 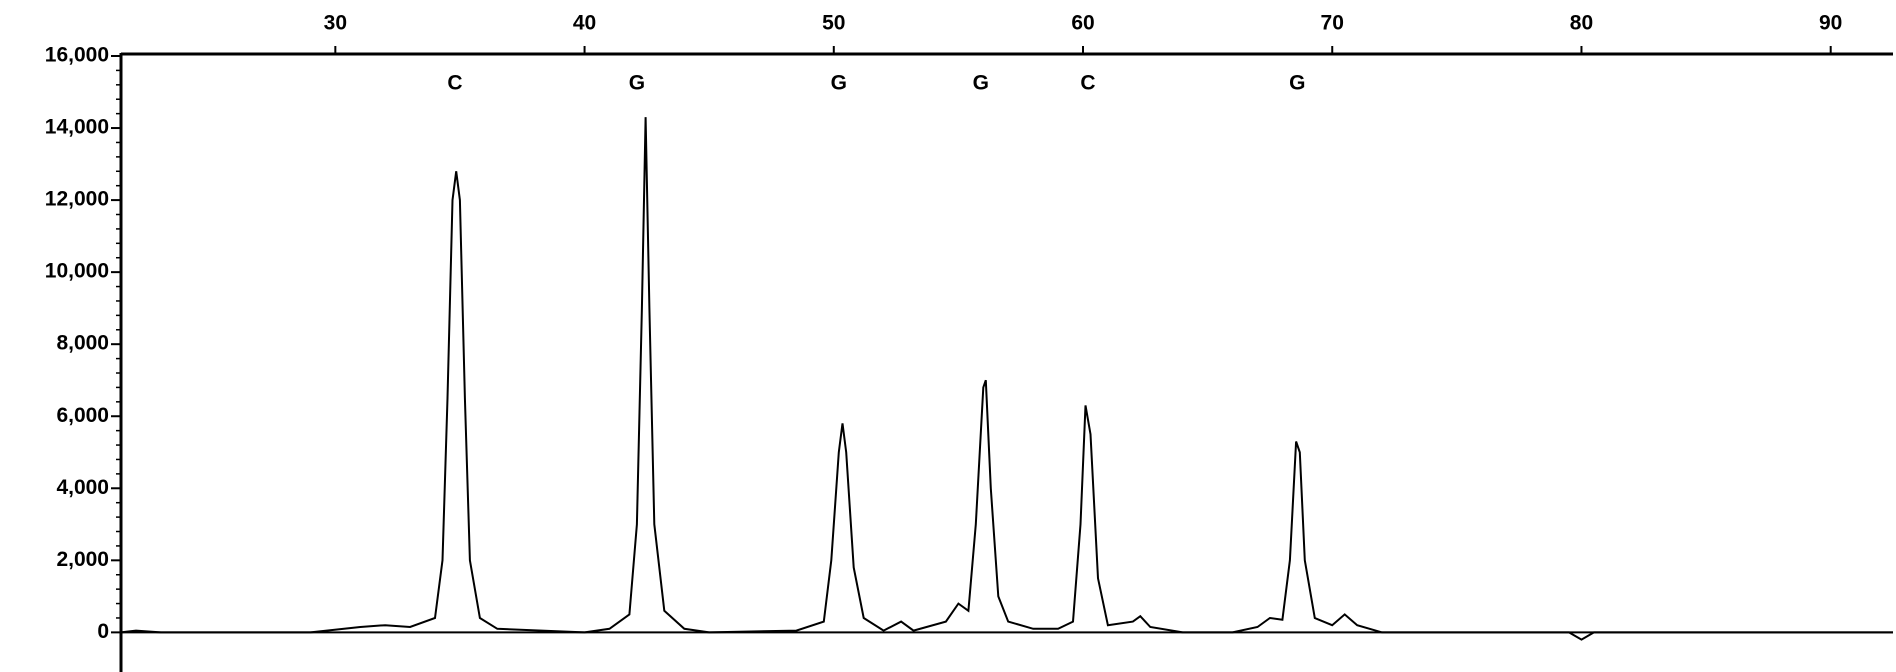 What do you see at coordinates (1830, 23) in the screenshot?
I see `x-tick-label: 90` at bounding box center [1830, 23].